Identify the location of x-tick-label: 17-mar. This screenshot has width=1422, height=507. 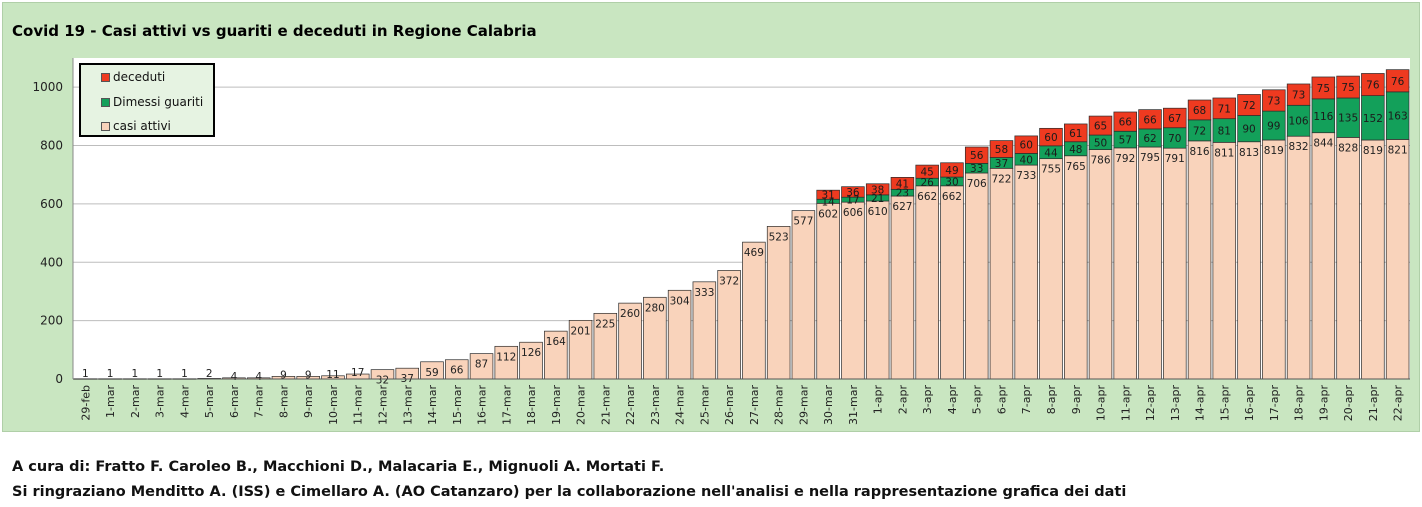
(506, 405).